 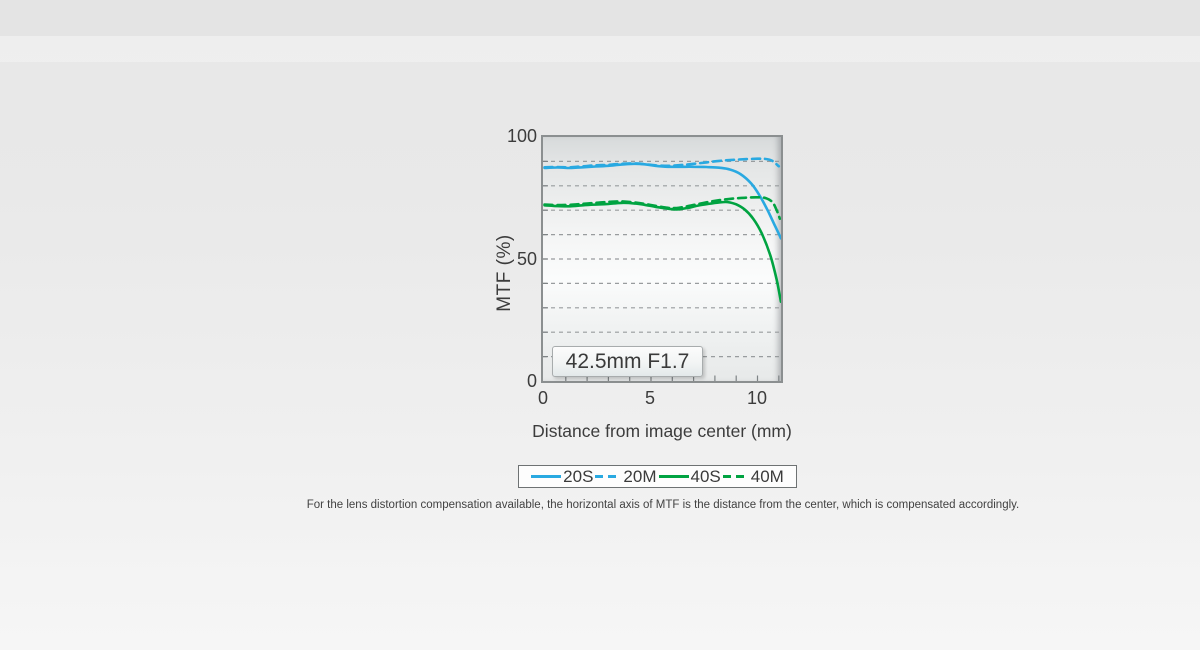 What do you see at coordinates (705, 476) in the screenshot?
I see `legend-label-40s: 40S` at bounding box center [705, 476].